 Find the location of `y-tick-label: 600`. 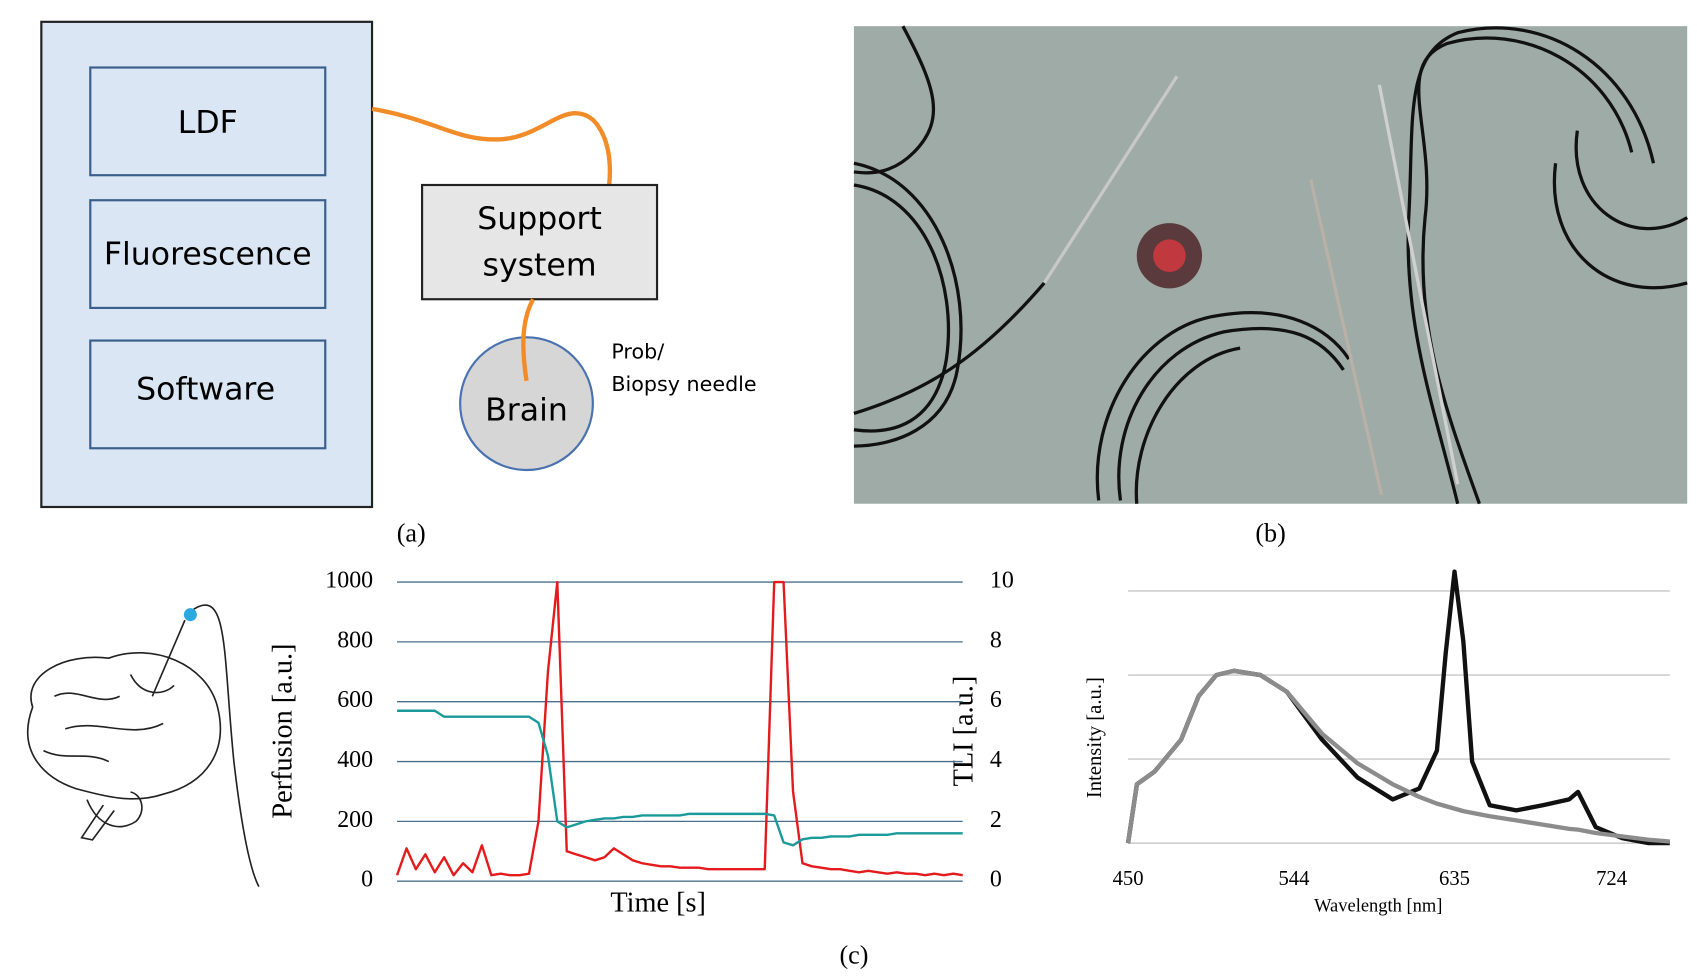

y-tick-label: 600 is located at coordinates (355, 700).